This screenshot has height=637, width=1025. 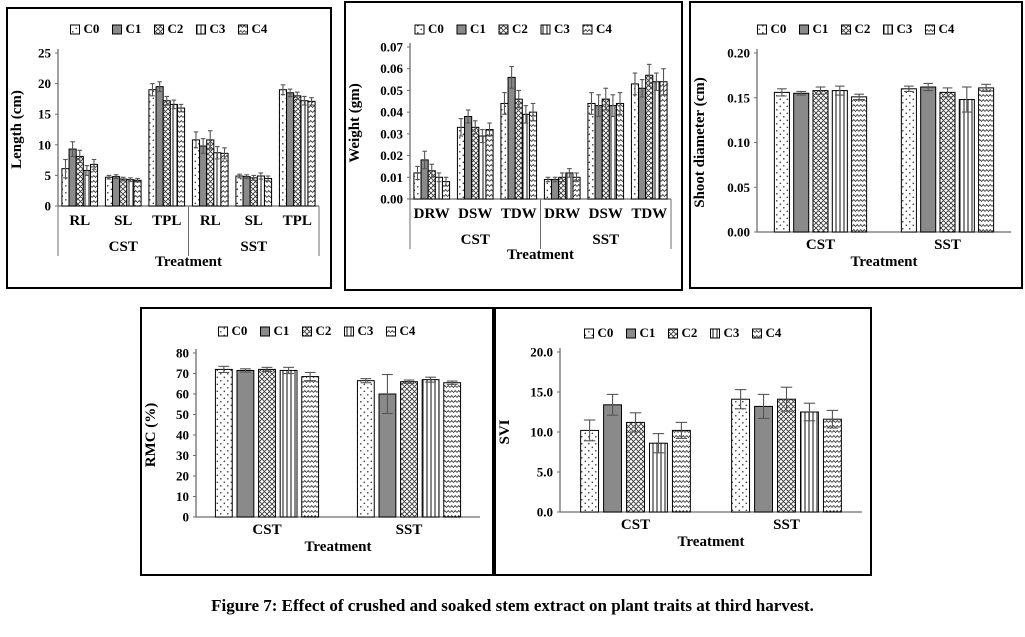 I want to click on svg-text: Shoot diameter (cm), so click(x=700, y=142).